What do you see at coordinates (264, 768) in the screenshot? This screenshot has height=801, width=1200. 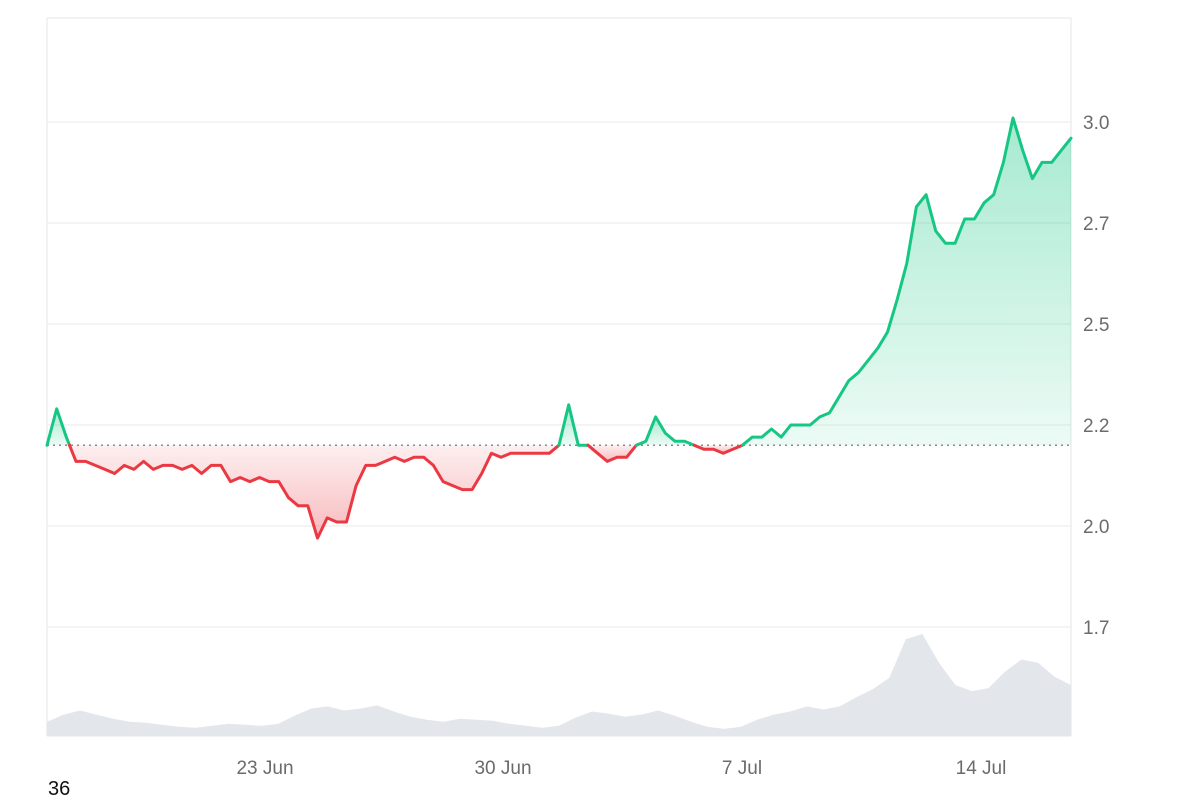 I see `x-tick-label: 23 Jun` at bounding box center [264, 768].